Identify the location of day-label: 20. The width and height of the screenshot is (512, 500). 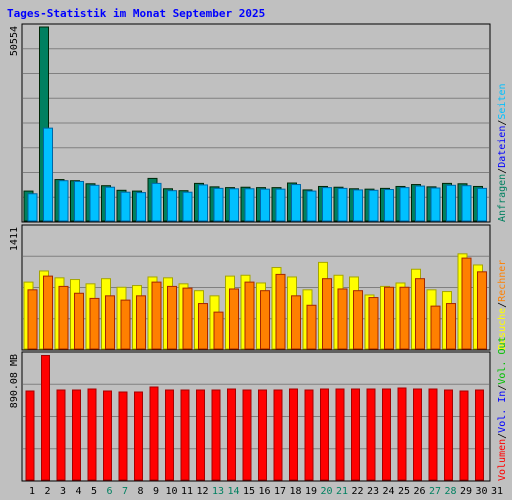
(326, 491).